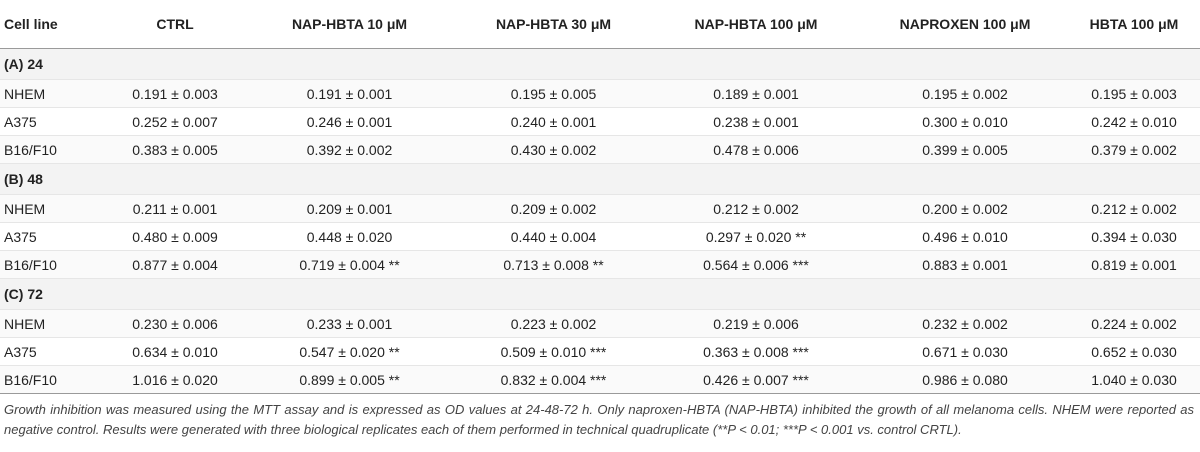 This screenshot has height=452, width=1200. What do you see at coordinates (965, 323) in the screenshot?
I see `value-cell: 0.232 ± 0.002` at bounding box center [965, 323].